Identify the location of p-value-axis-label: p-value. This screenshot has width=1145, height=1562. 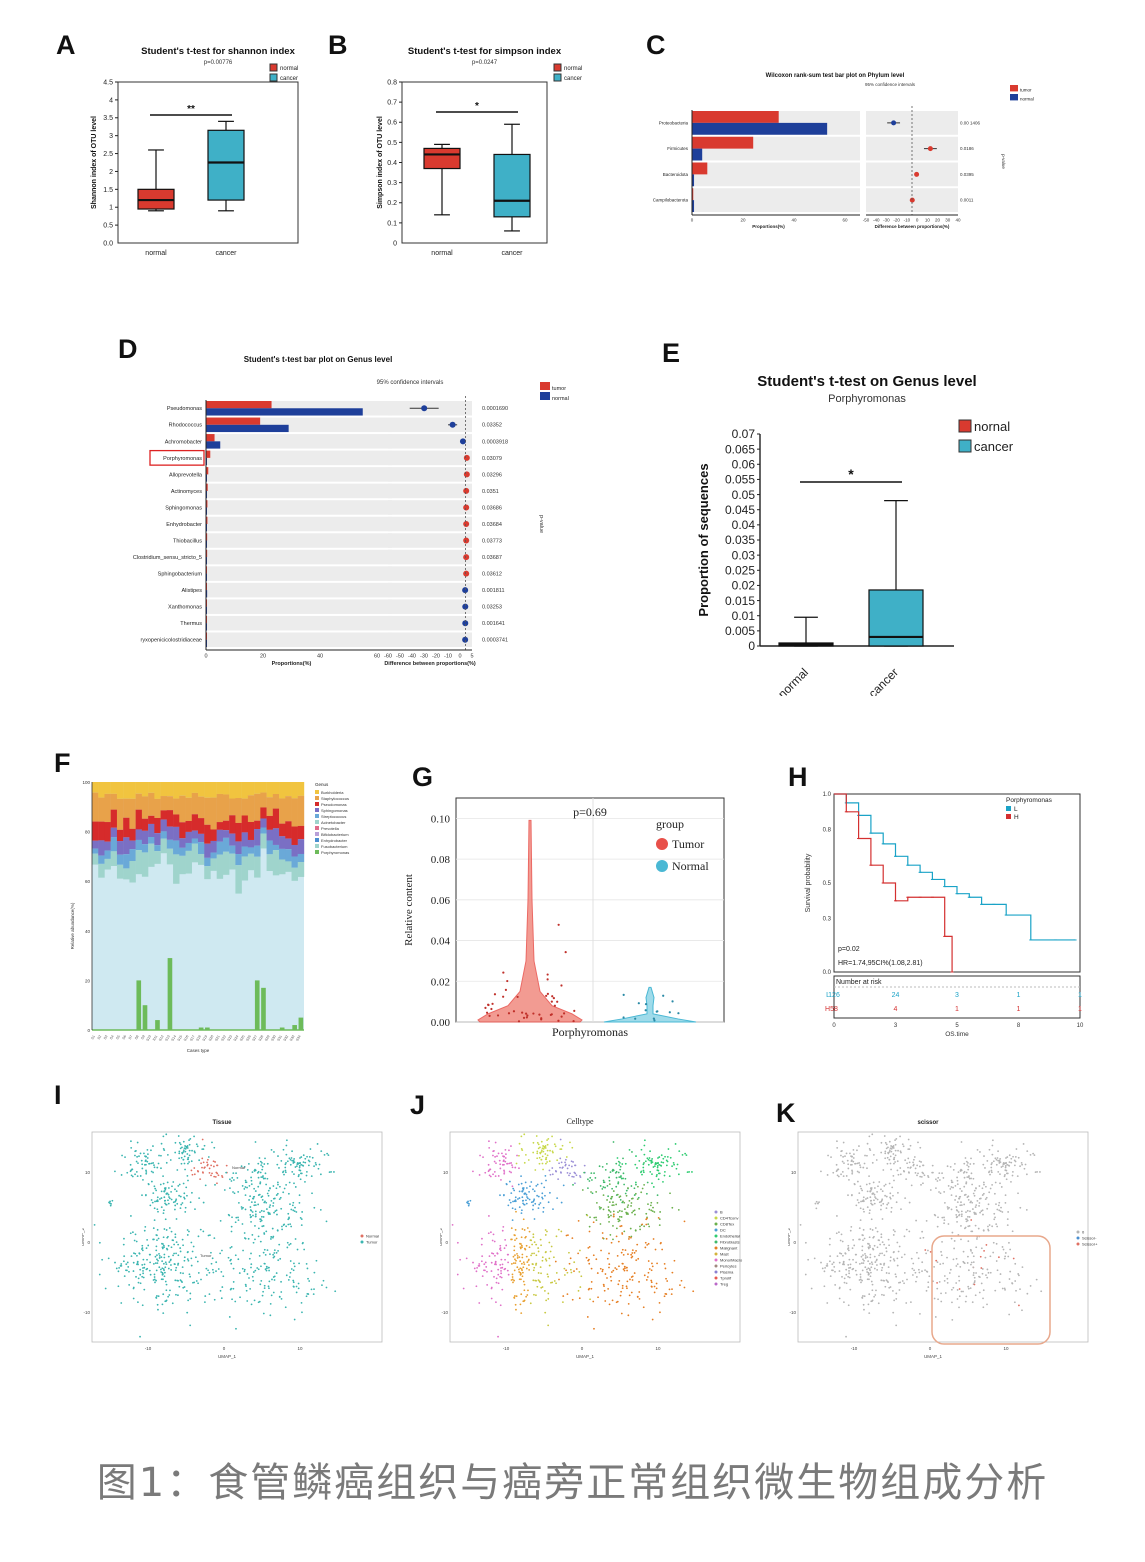
(541, 524).